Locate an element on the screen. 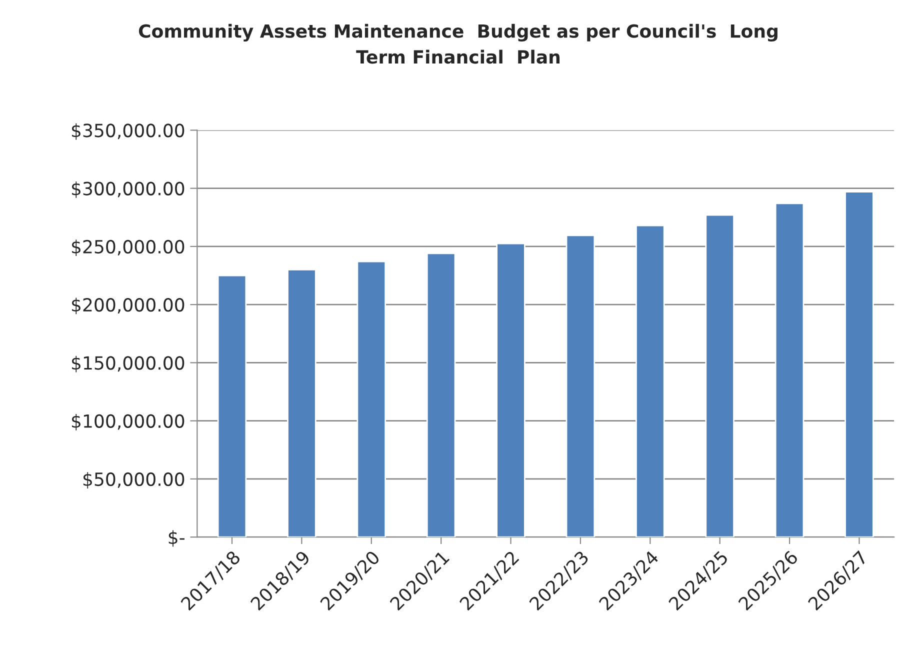 The image size is (917, 651). y-tick-label: $300,000.00 is located at coordinates (128, 189).